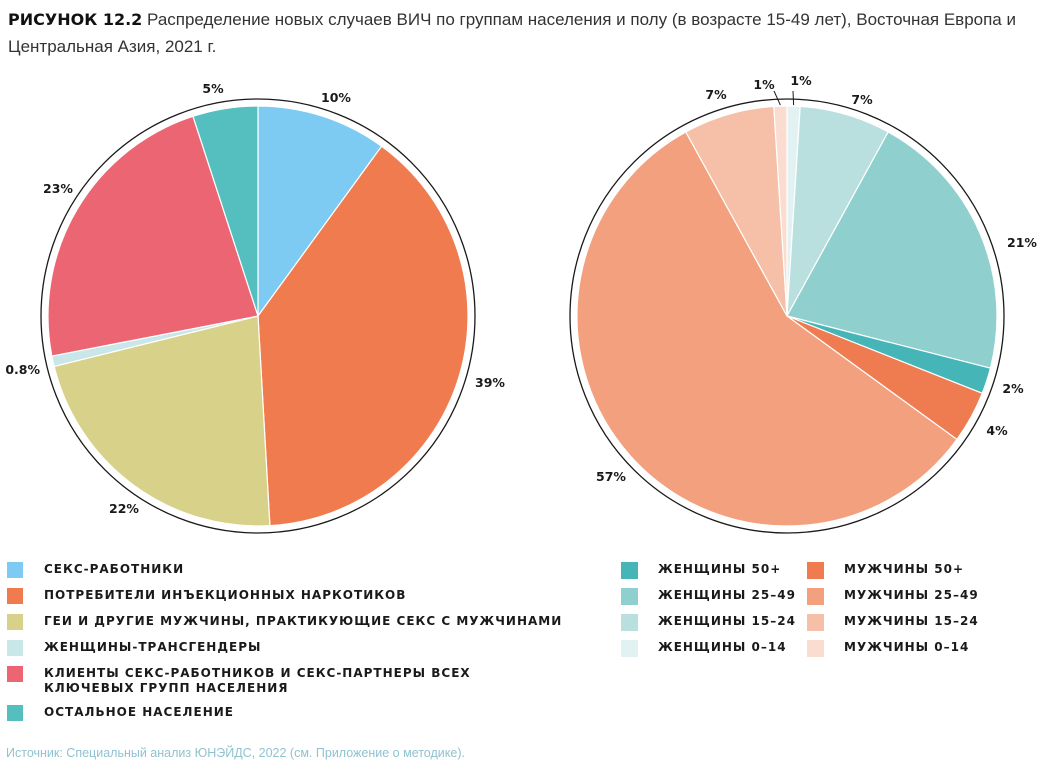 The height and width of the screenshot is (778, 1044). I want to click on legend-item: ЖЕНЩИНЫ 50+, so click(711, 570).